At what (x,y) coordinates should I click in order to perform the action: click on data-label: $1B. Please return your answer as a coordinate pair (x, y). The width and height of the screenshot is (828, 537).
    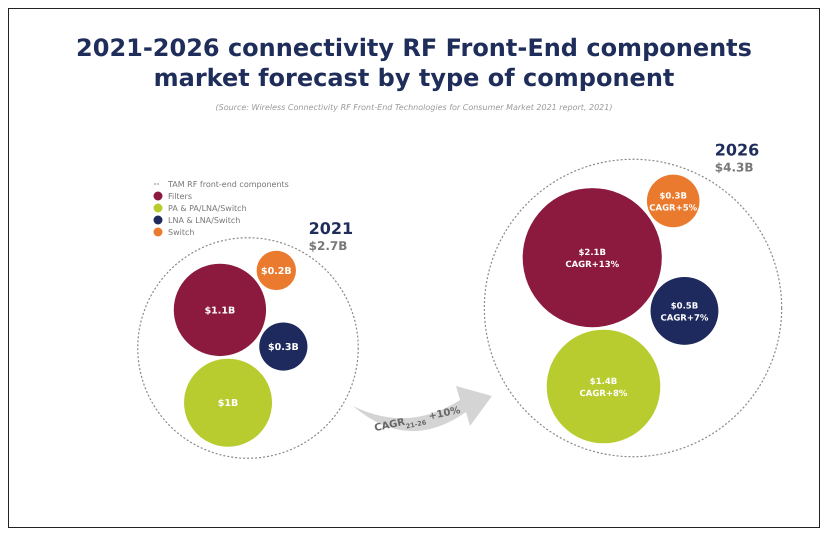
    Looking at the image, I should click on (228, 404).